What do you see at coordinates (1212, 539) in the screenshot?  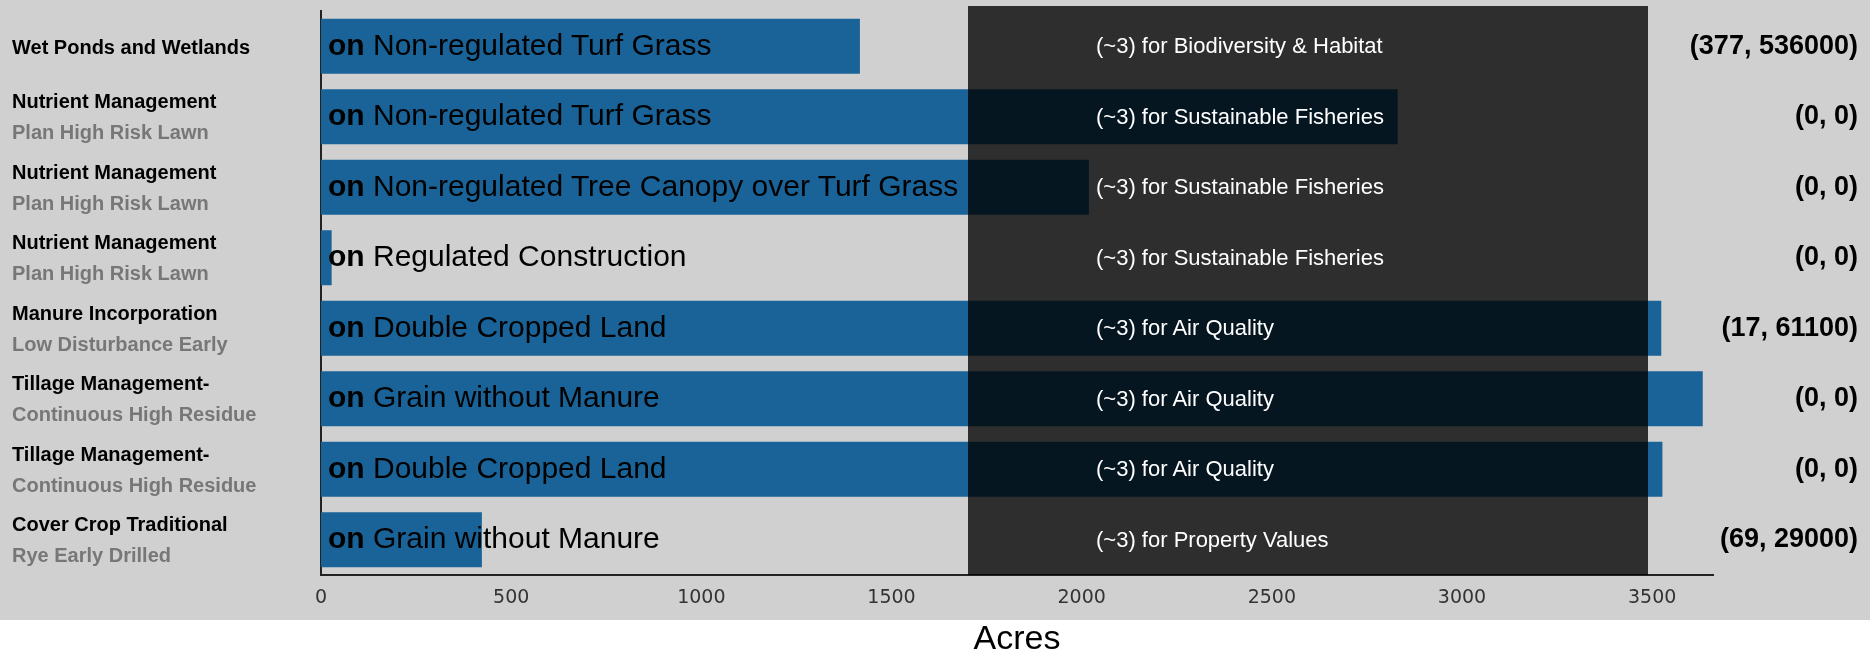 I see `annotation: (~3) for Property Values` at bounding box center [1212, 539].